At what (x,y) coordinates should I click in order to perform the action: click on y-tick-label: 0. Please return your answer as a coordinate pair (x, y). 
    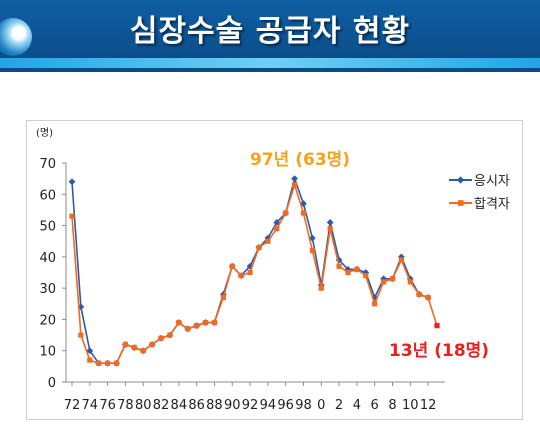
    Looking at the image, I should click on (52, 383).